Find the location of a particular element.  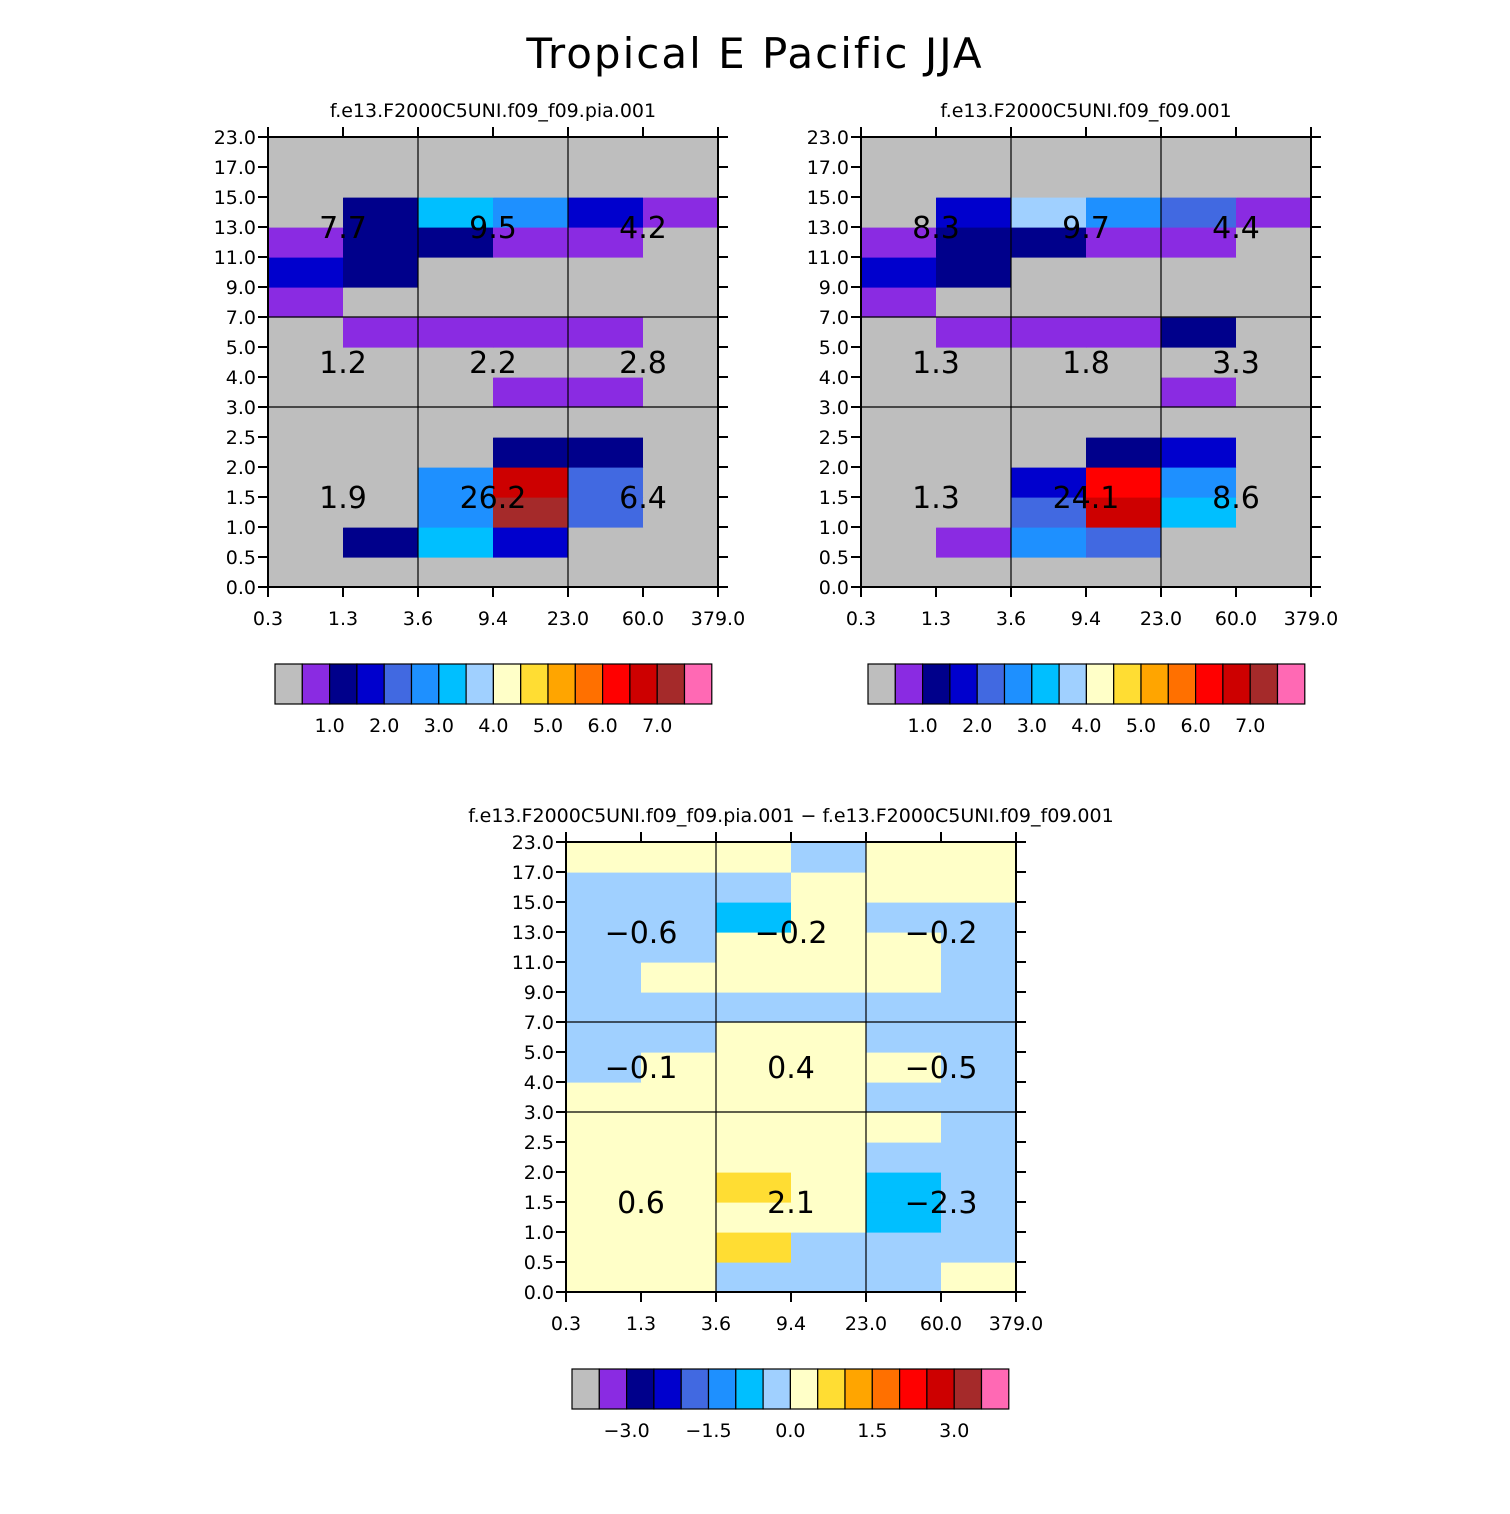

region-value: −0.6 is located at coordinates (641, 933).